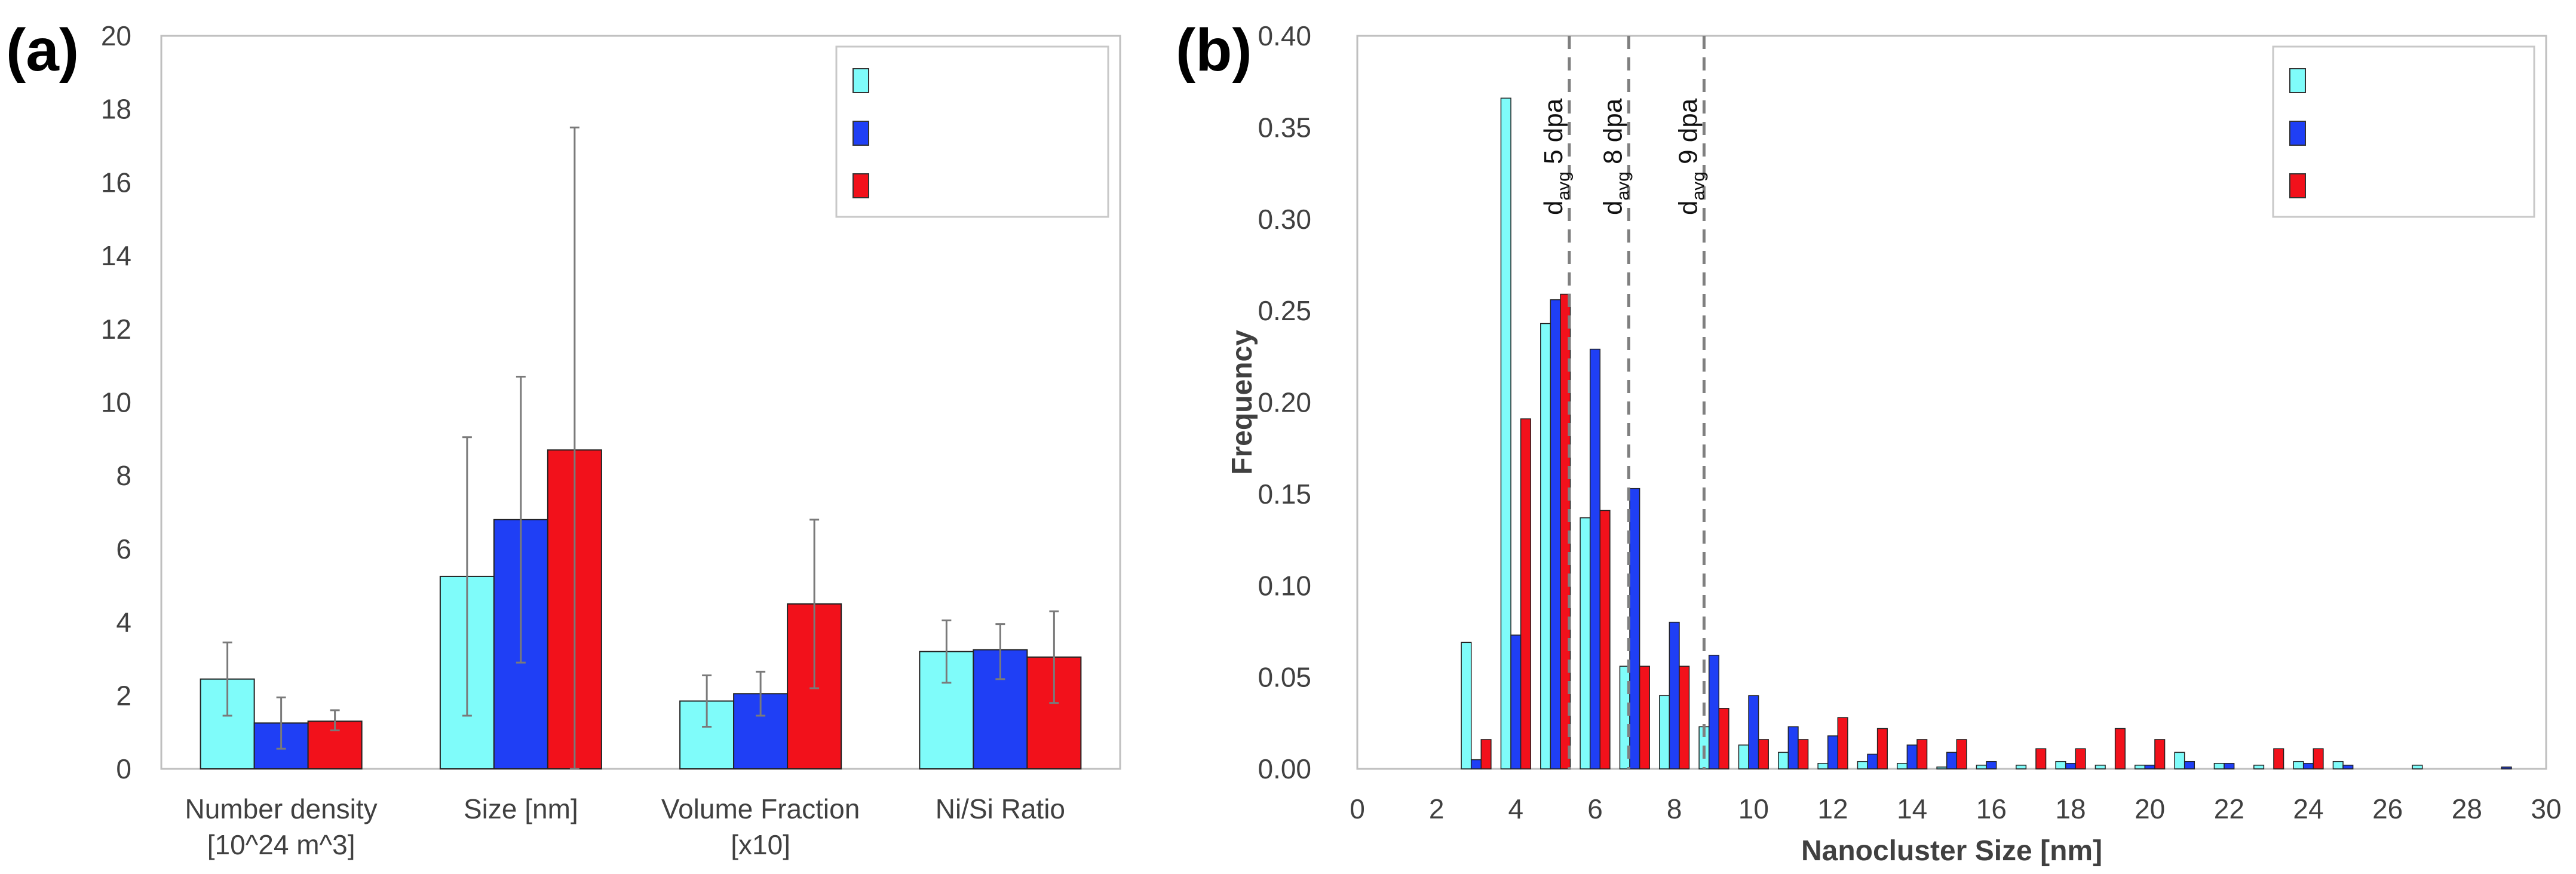 Image resolution: width=2576 pixels, height=874 pixels. I want to click on average-label: davg 8 dpa, so click(1615, 157).